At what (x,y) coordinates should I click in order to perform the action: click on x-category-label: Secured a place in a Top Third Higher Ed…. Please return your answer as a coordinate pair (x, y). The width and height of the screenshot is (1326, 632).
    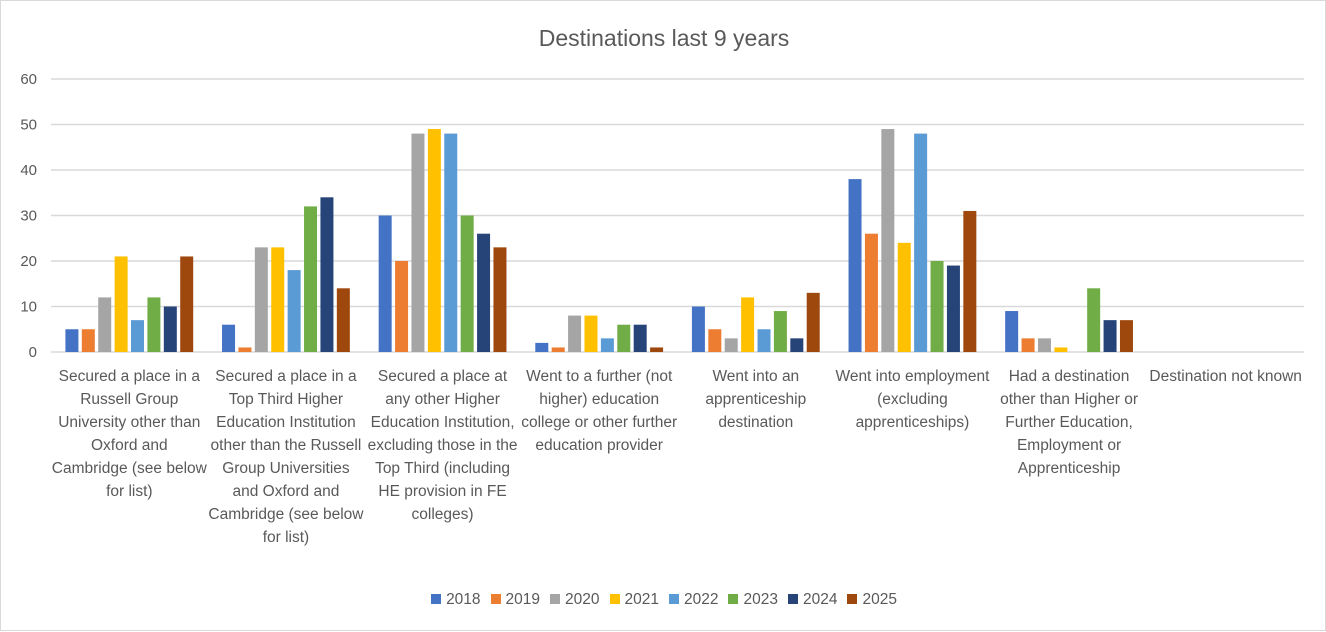
    Looking at the image, I should click on (286, 457).